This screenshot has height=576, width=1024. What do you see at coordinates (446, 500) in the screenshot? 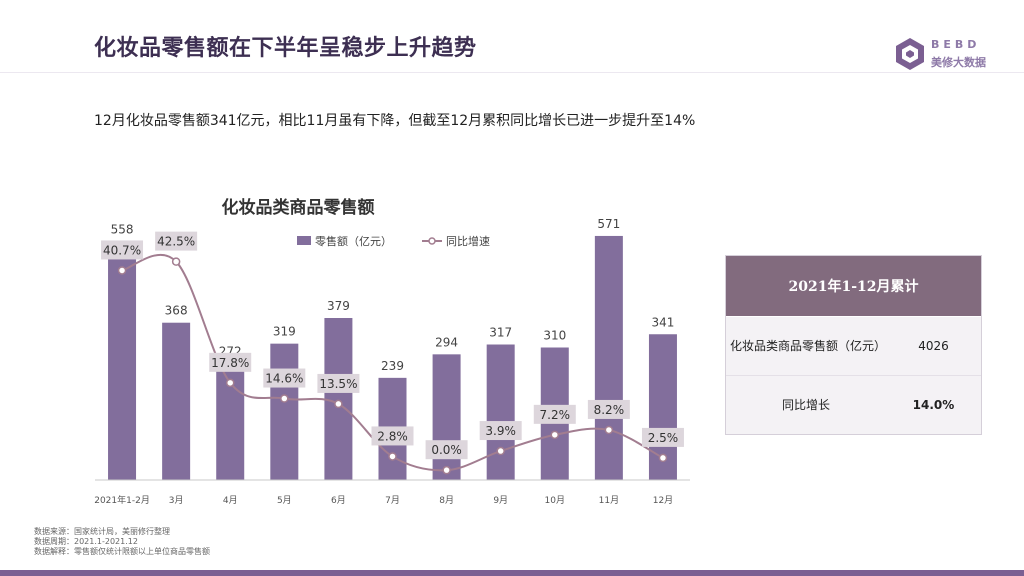
I see `x-tick-label: 8月` at bounding box center [446, 500].